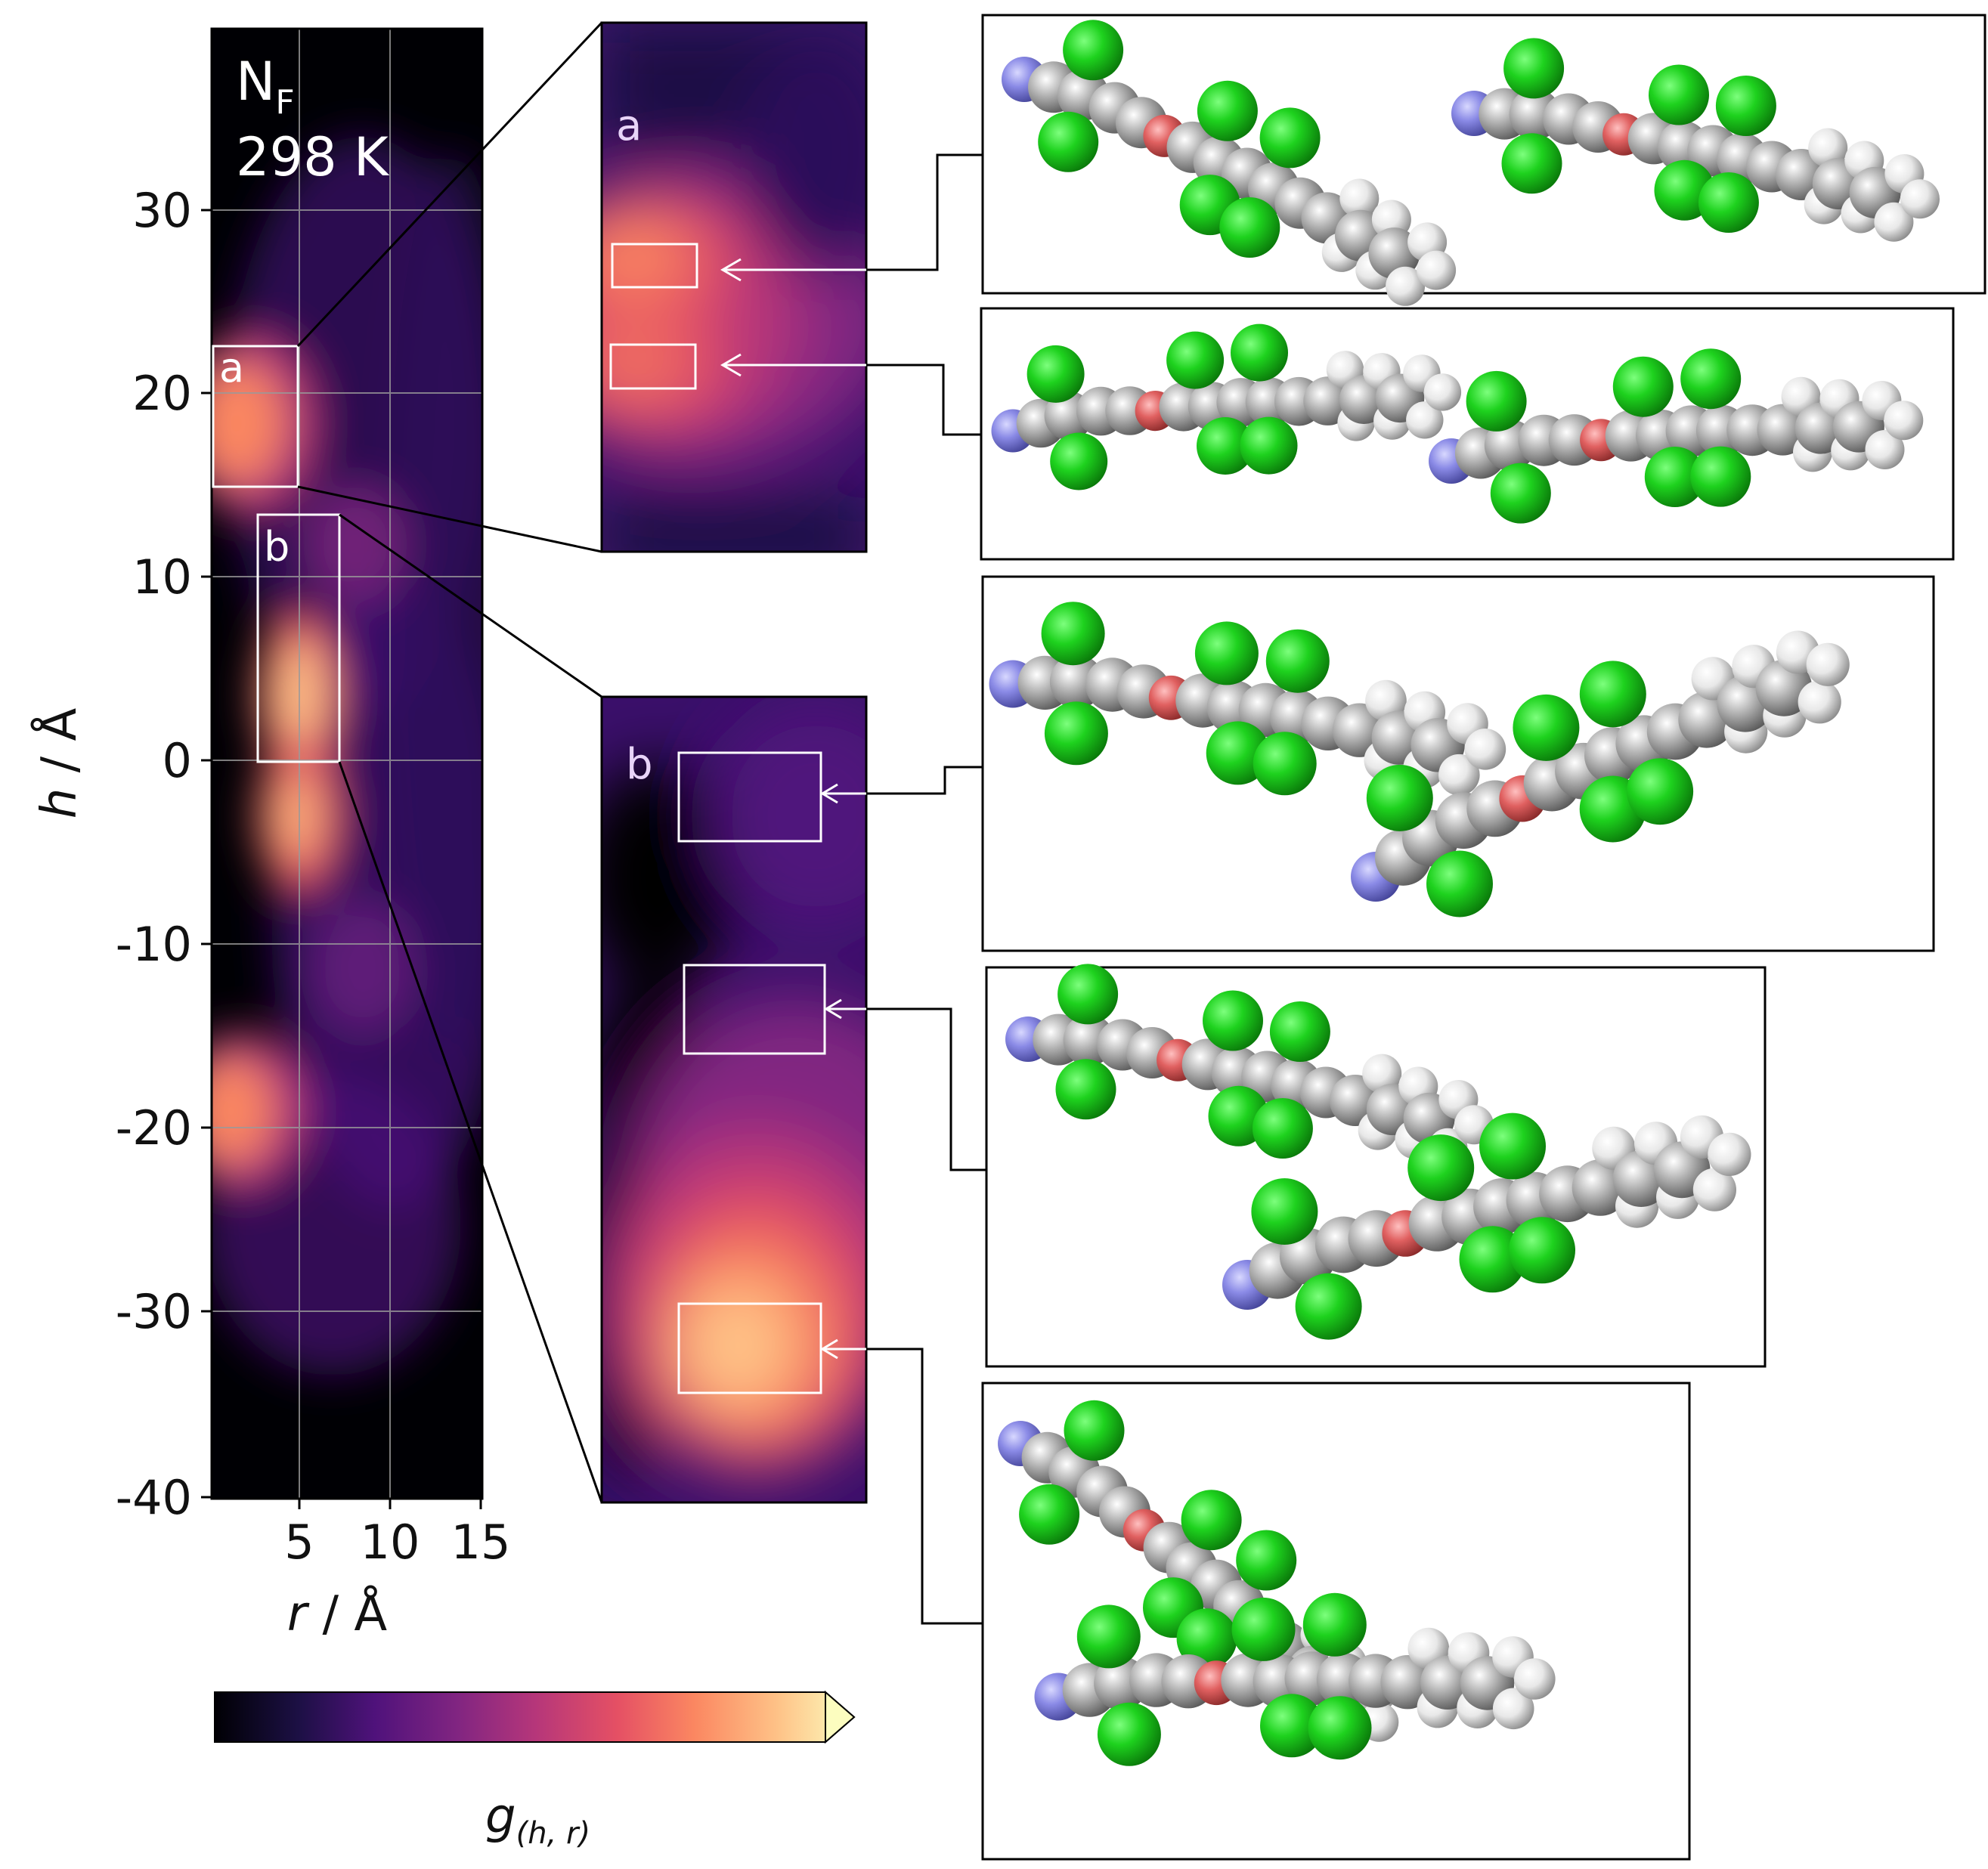  What do you see at coordinates (162, 577) in the screenshot?
I see `y-tick-label: 10` at bounding box center [162, 577].